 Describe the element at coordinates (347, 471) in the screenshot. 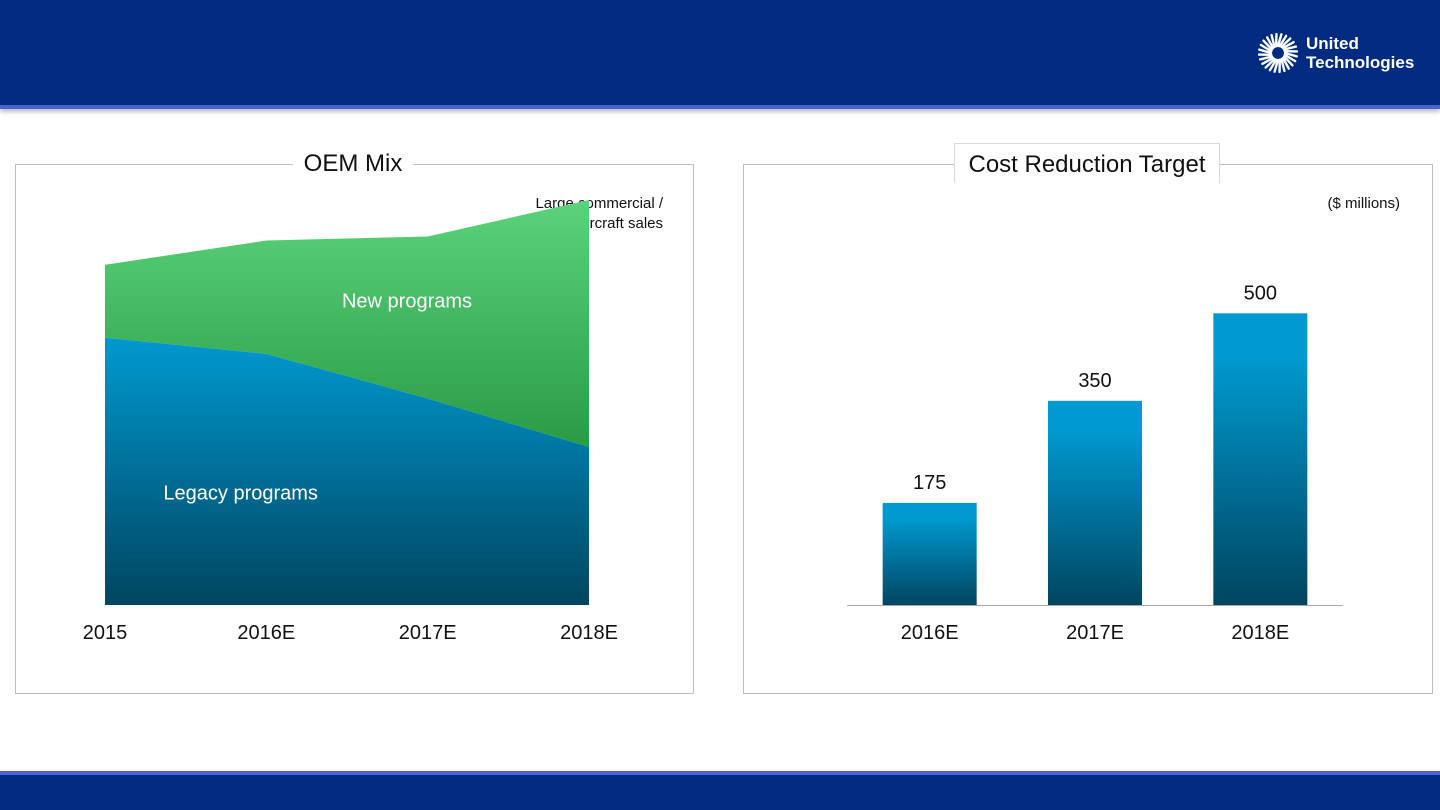

I see `legacy-programs-area` at that location.